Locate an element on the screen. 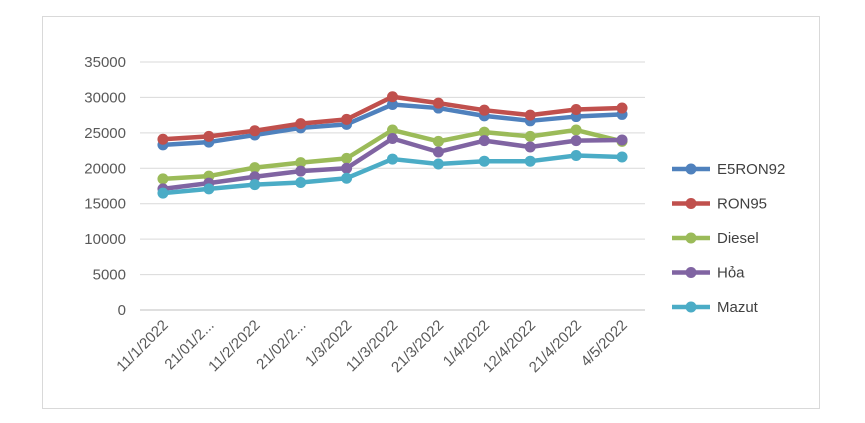 The width and height of the screenshot is (865, 423). legend-item: RON95 is located at coordinates (719, 204).